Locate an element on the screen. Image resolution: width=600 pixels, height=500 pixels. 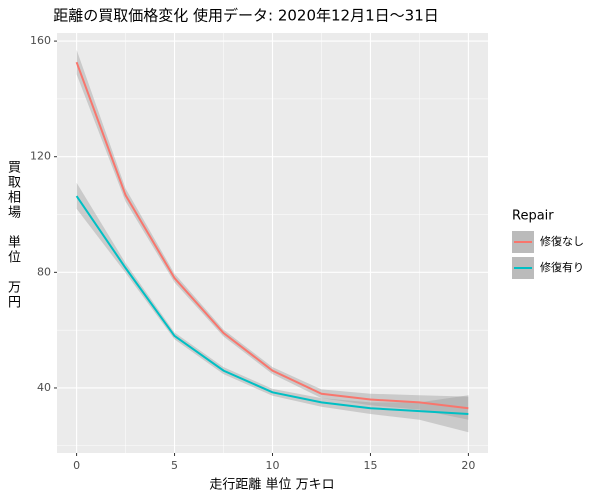
legend-label: 修復有り is located at coordinates (562, 267).